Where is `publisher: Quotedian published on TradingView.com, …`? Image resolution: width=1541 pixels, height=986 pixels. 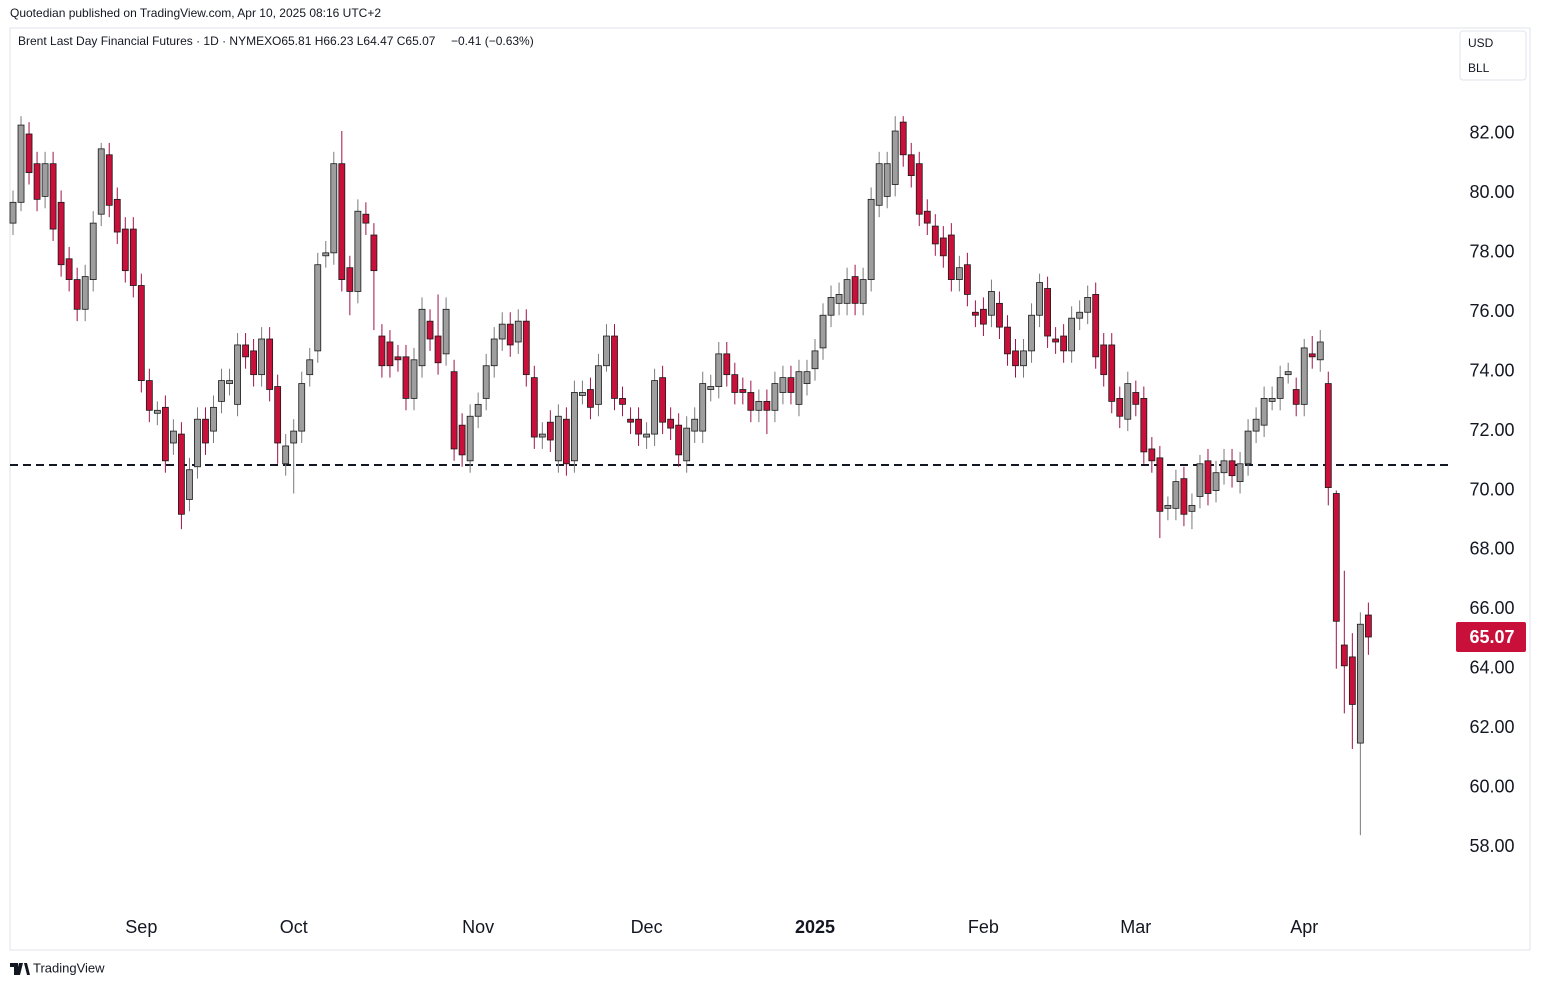 publisher: Quotedian published on TradingView.com, … is located at coordinates (195, 13).